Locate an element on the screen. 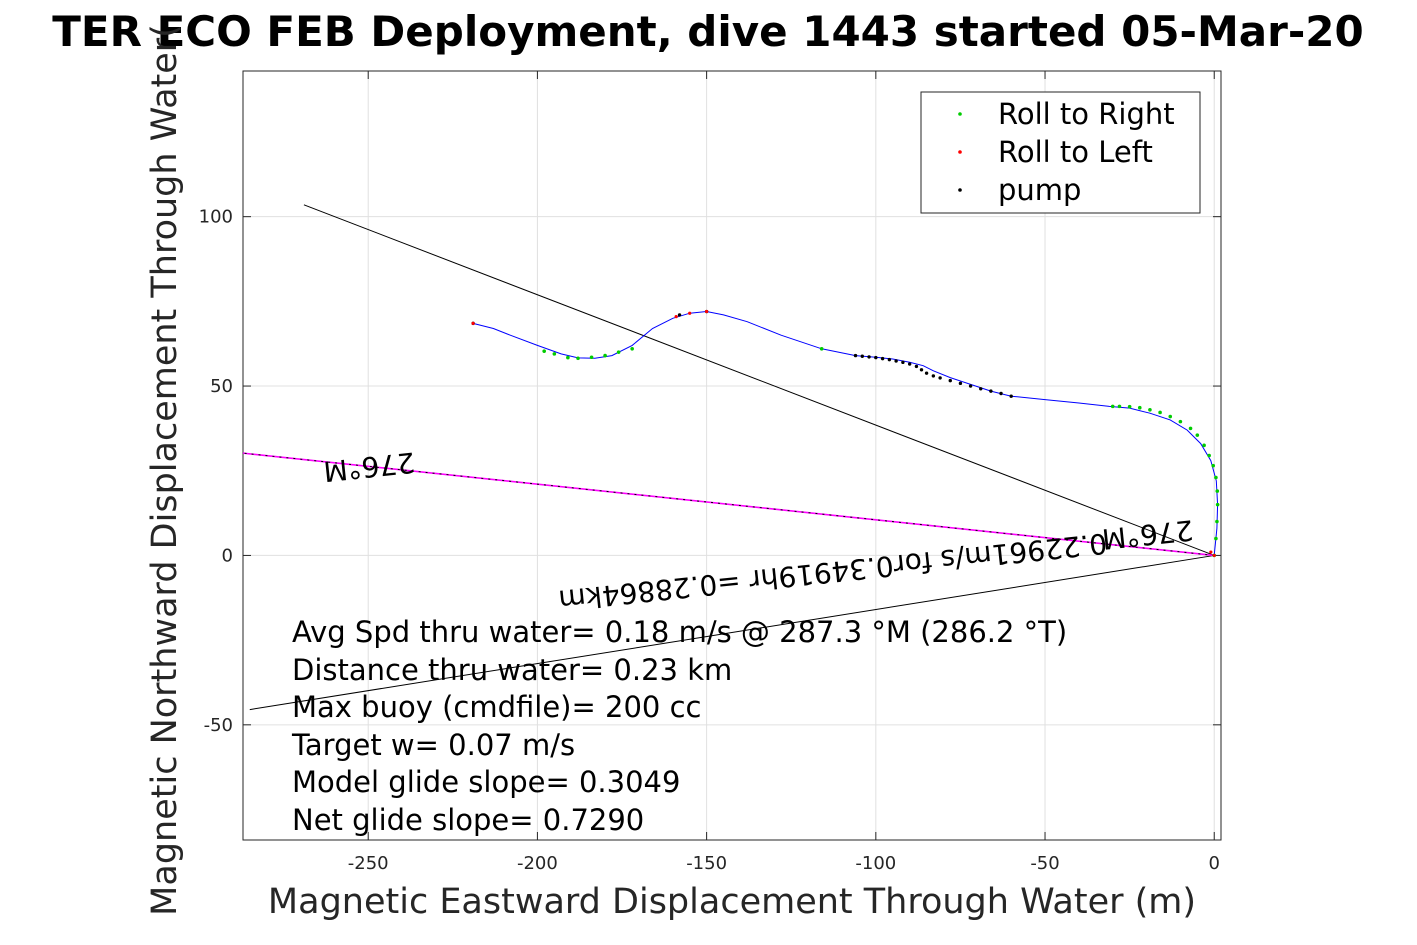  annotation-distance: Distance thru water= 0.23 km is located at coordinates (512, 670).